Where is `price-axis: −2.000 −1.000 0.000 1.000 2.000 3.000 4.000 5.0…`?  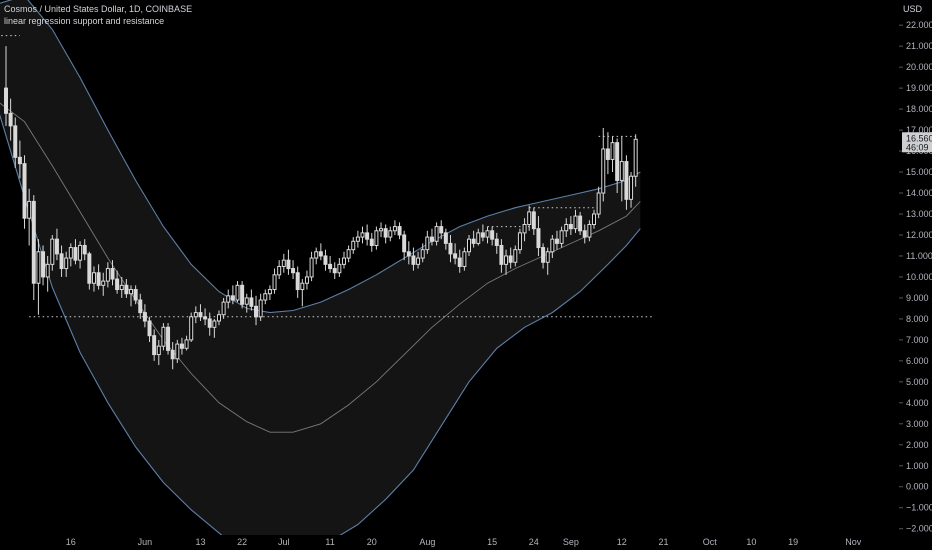 price-axis: −2.000 −1.000 0.000 1.000 2.000 3.000 4.000 5.0… is located at coordinates (915, 277).